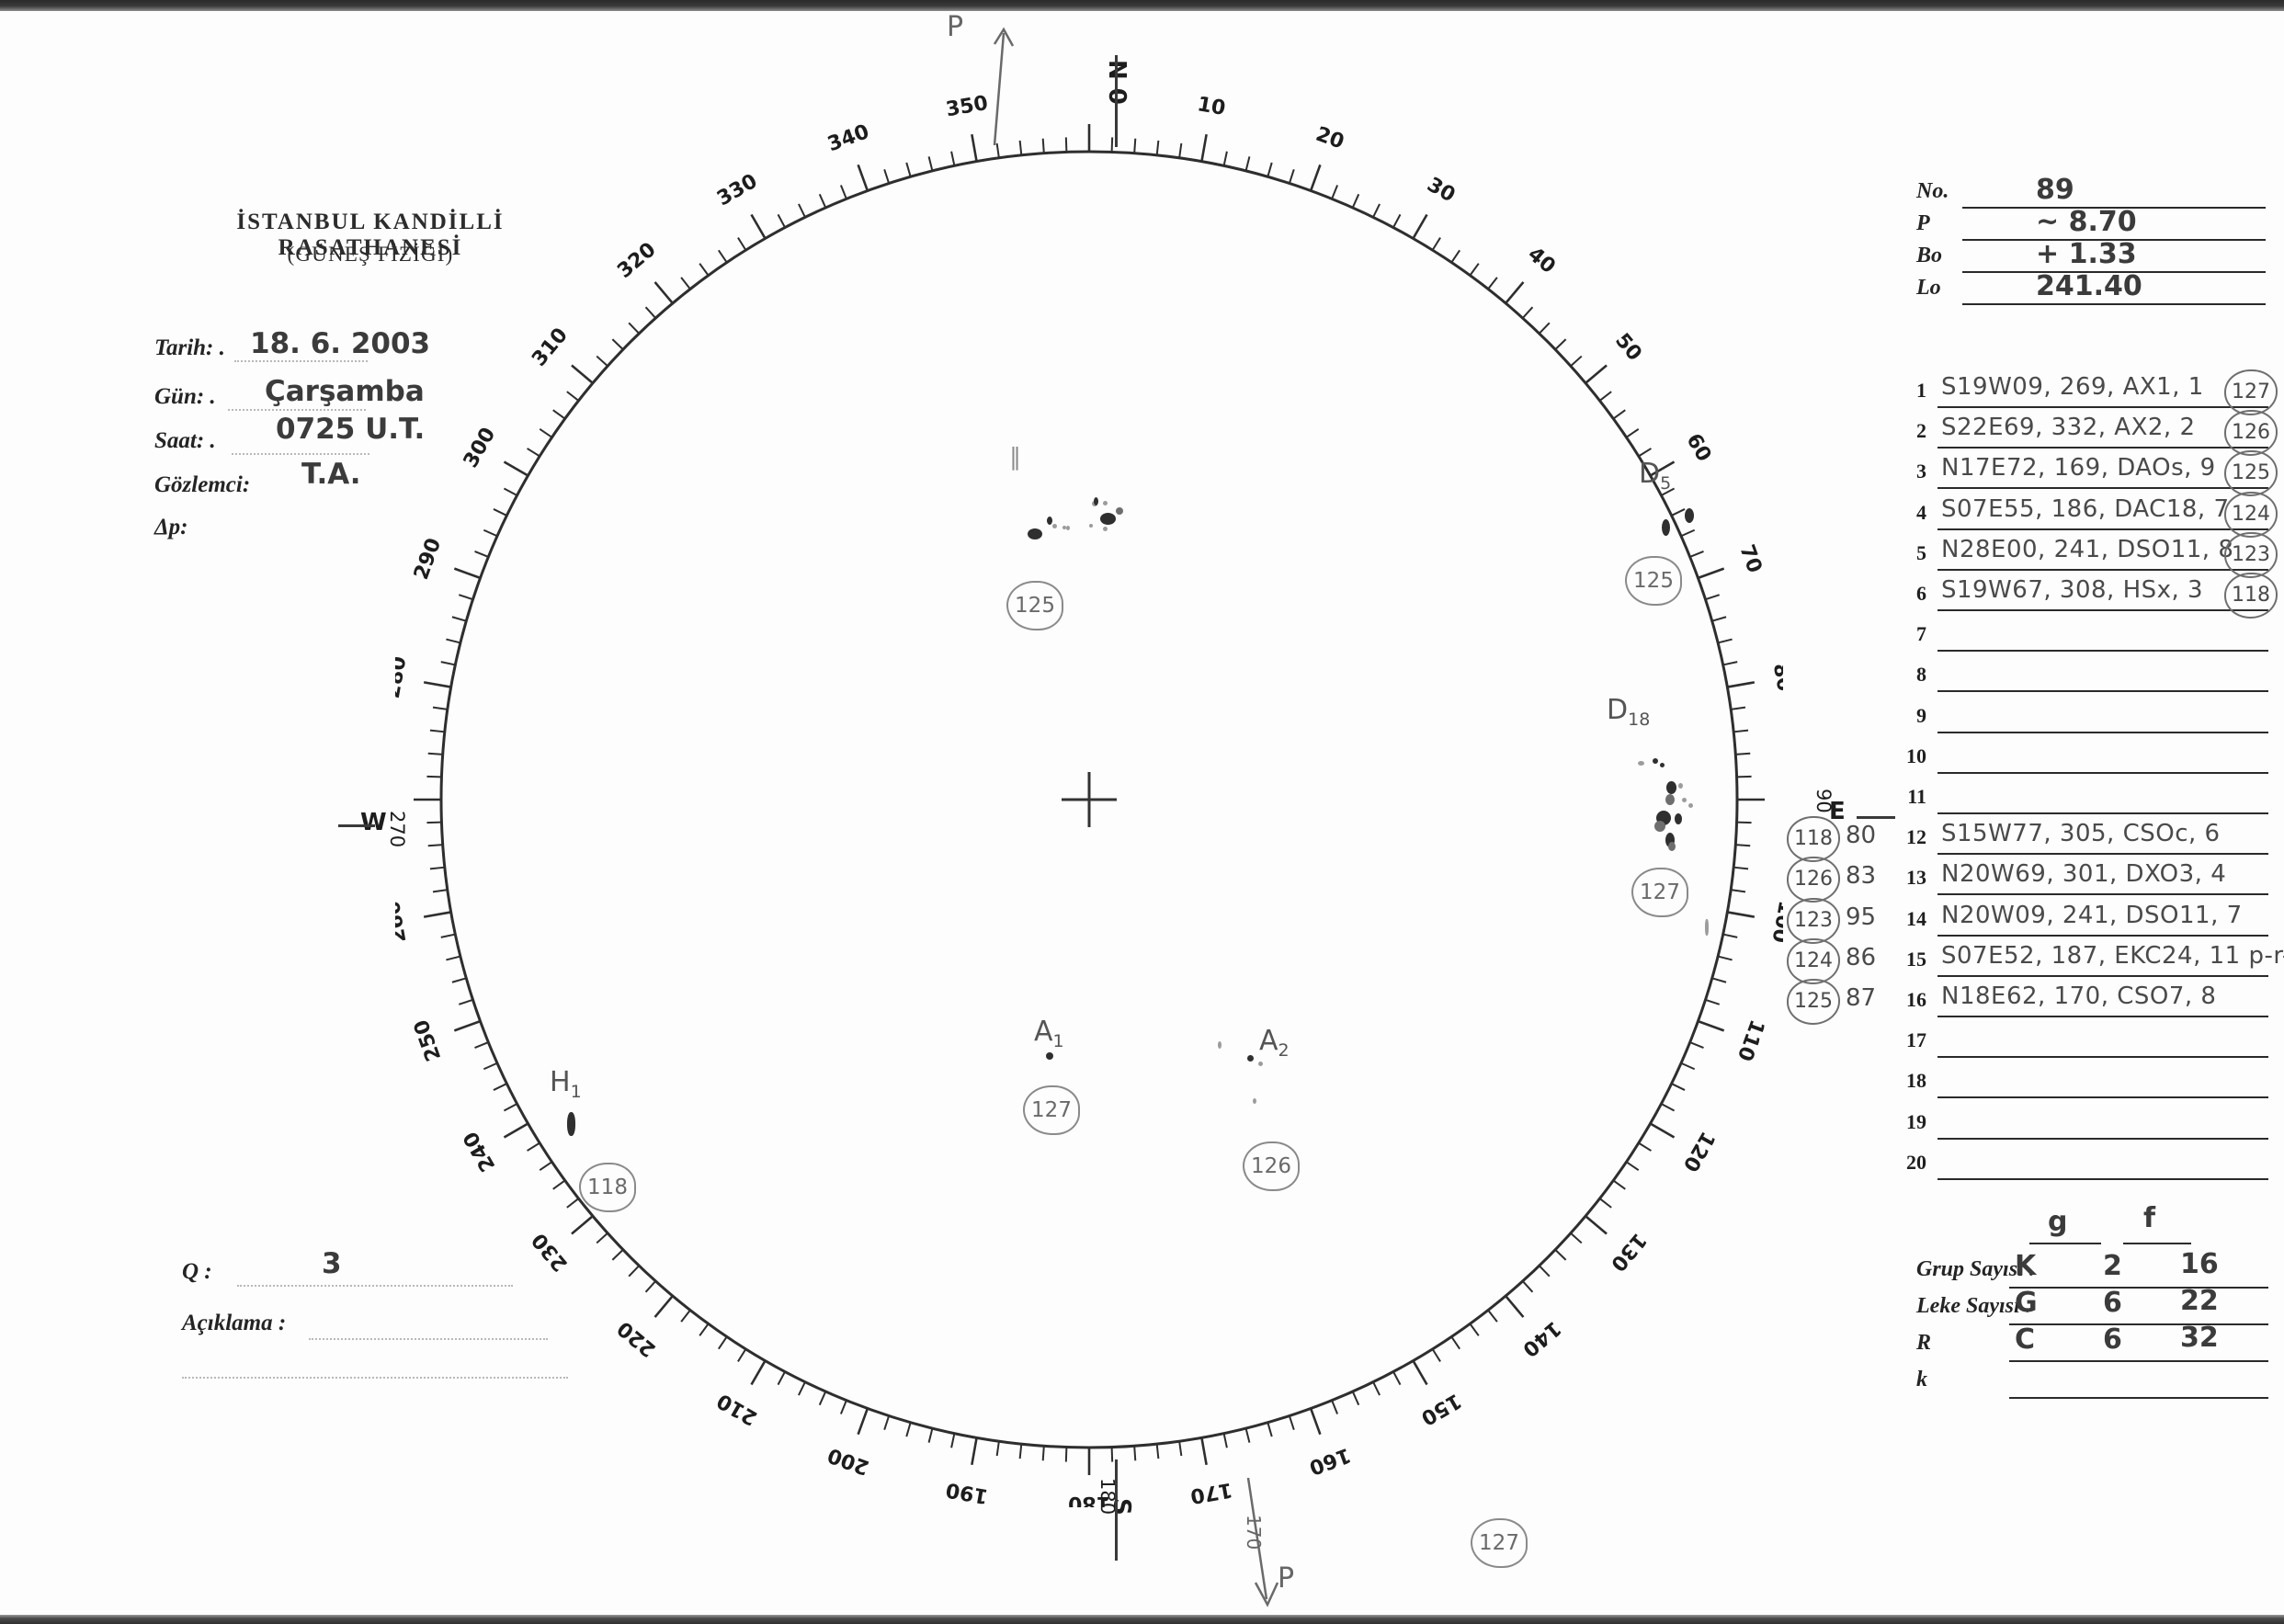 The height and width of the screenshot is (1624, 2284). Describe the element at coordinates (2072, 387) in the screenshot. I see `group-row-text: S19W09, 269, AX1, 1` at that location.